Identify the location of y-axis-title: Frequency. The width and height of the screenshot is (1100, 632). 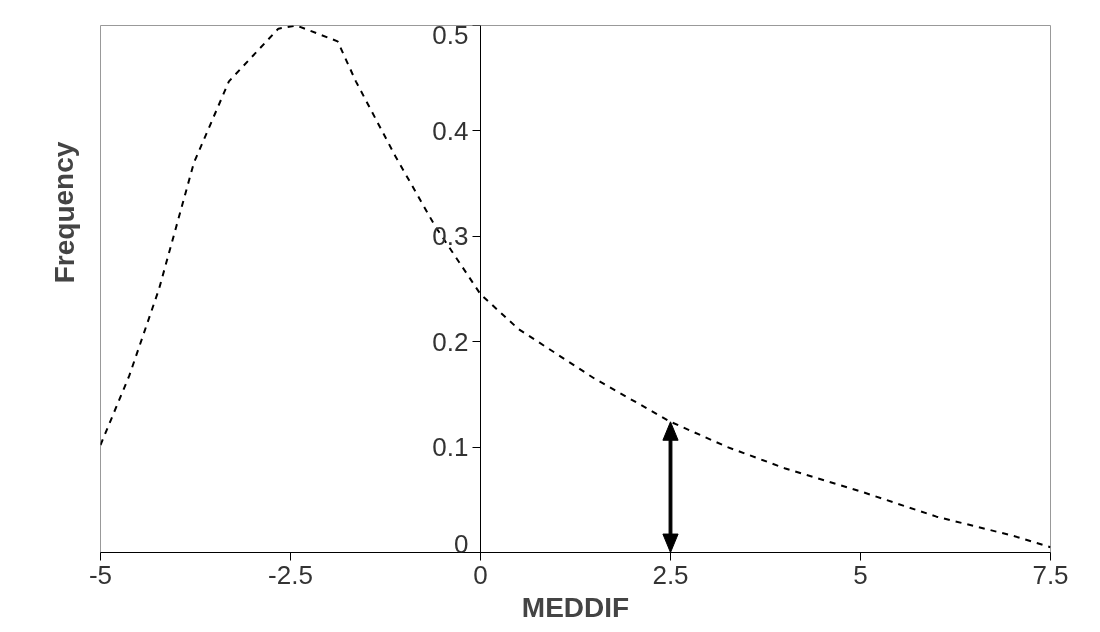
(64, 212).